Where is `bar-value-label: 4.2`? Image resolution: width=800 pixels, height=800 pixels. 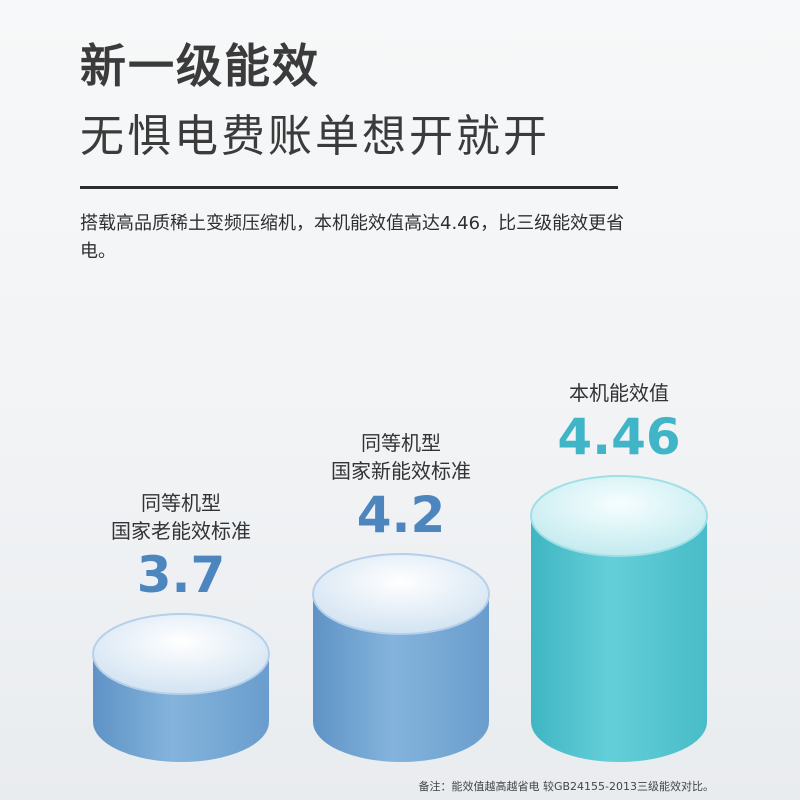
bar-value-label: 4.2 is located at coordinates (401, 515).